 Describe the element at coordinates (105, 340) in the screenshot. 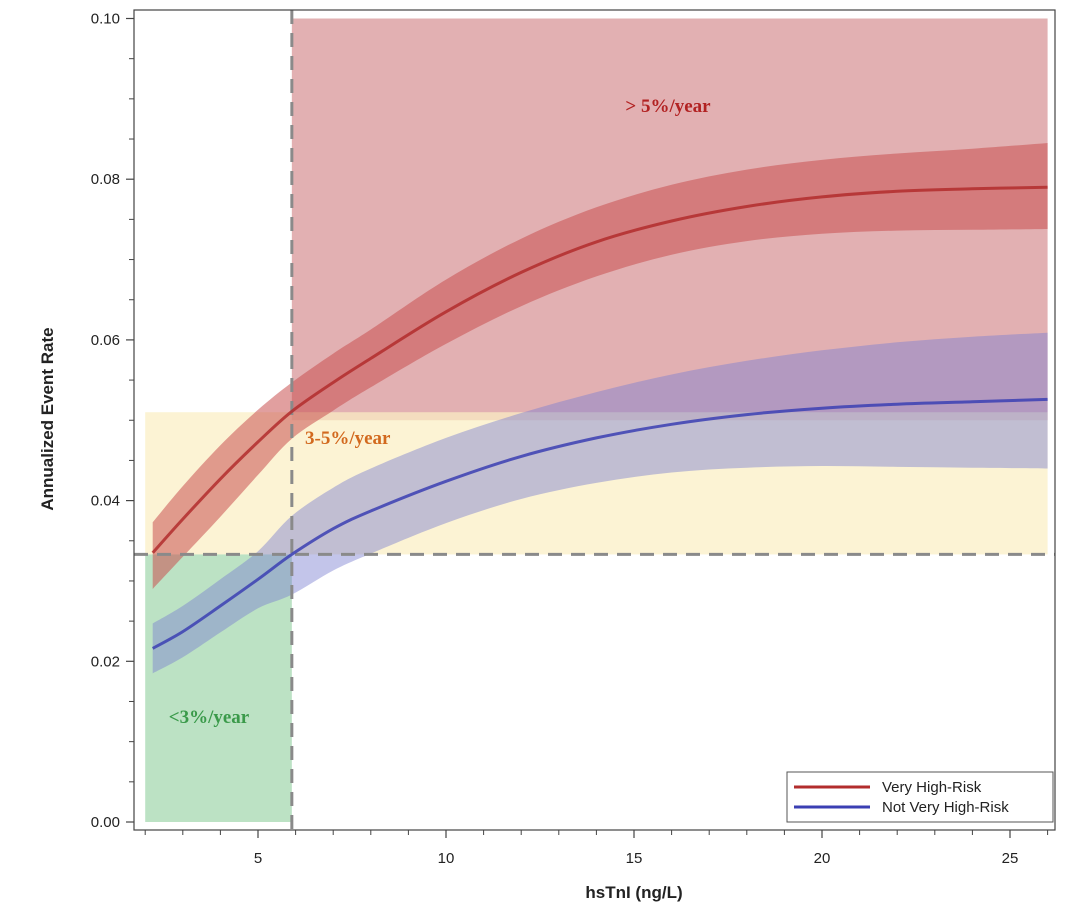

I see `y-tick-label: 0.06` at that location.